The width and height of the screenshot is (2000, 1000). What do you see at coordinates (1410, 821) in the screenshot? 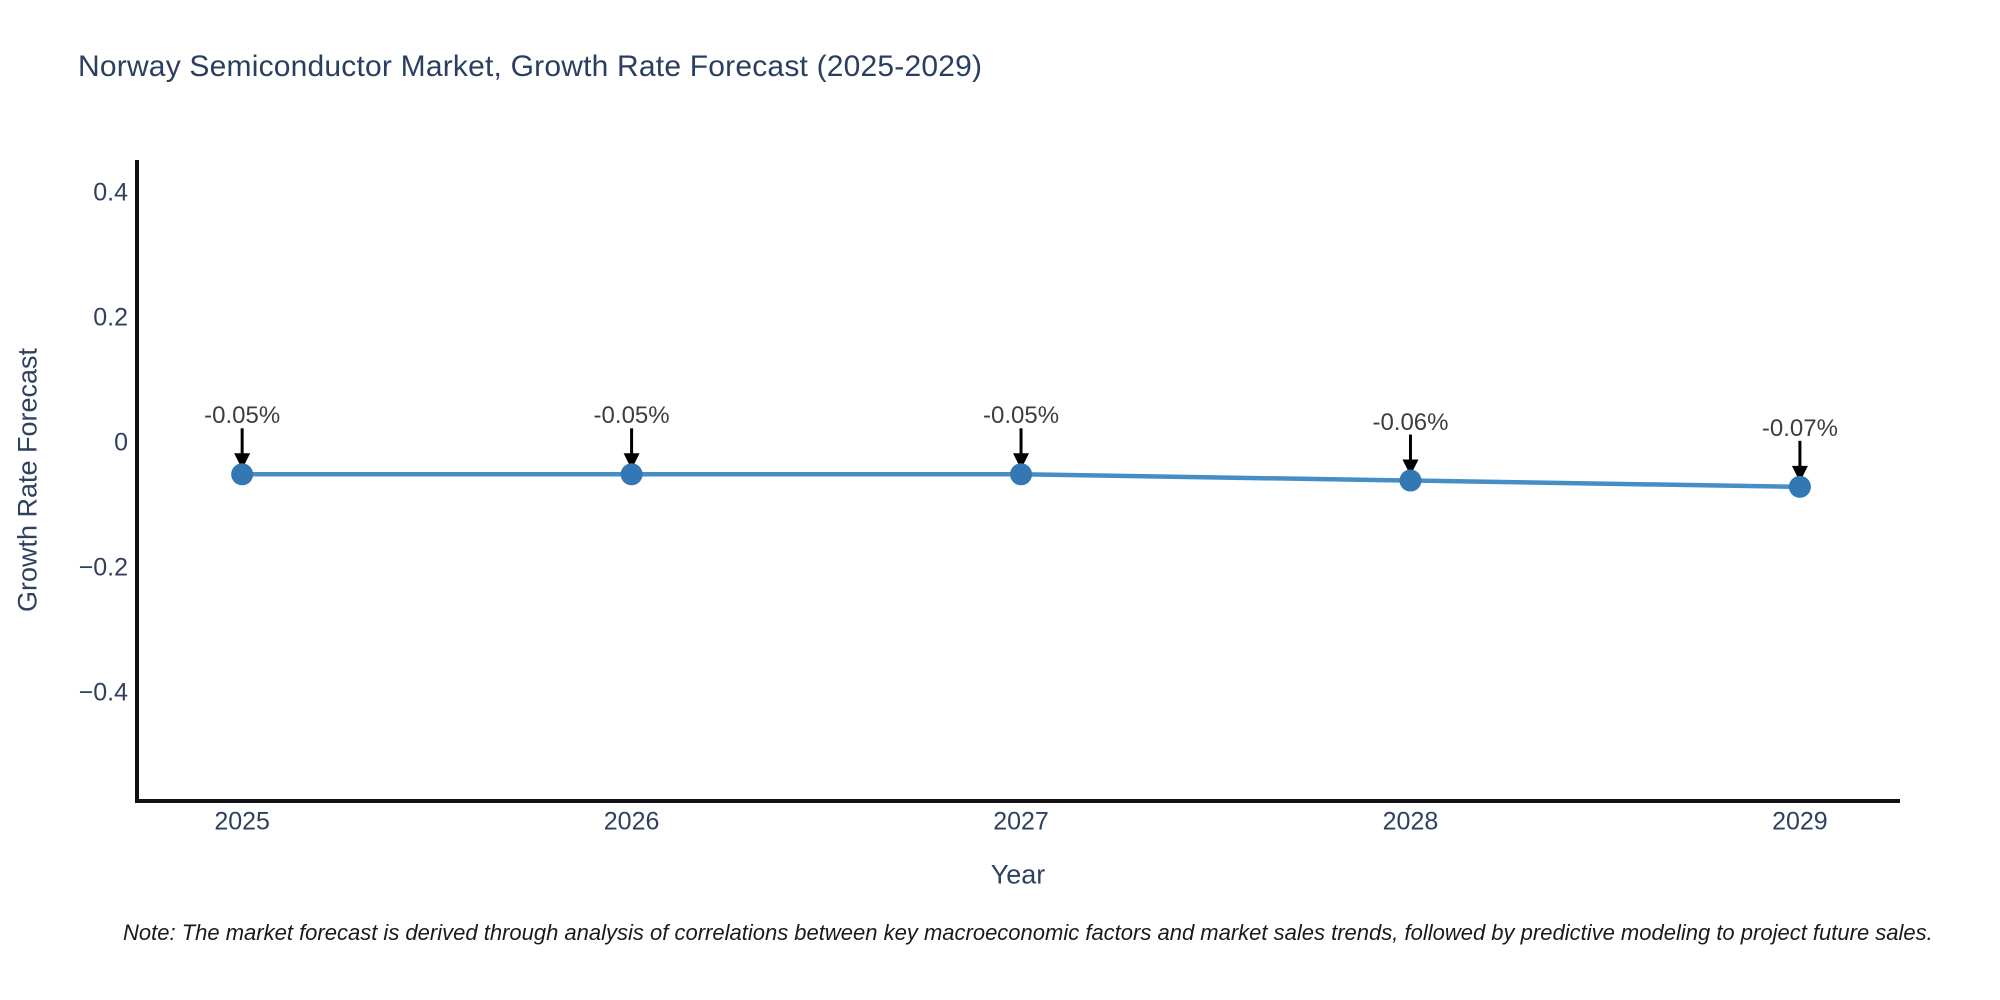
I see `x-tick-label: 2028` at bounding box center [1410, 821].